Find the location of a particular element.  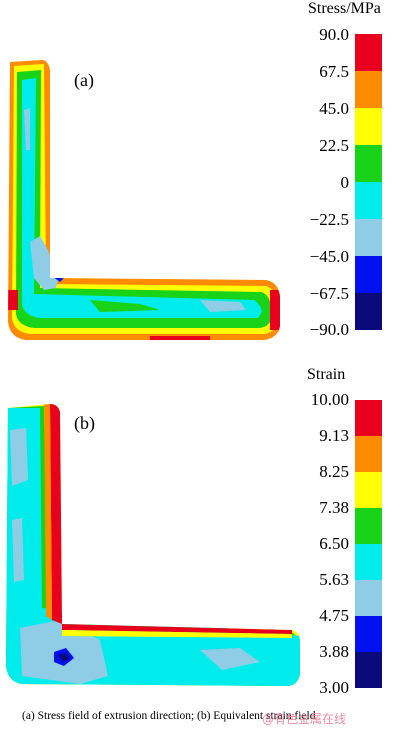

stress-tick: −22.5 is located at coordinates (329, 219).